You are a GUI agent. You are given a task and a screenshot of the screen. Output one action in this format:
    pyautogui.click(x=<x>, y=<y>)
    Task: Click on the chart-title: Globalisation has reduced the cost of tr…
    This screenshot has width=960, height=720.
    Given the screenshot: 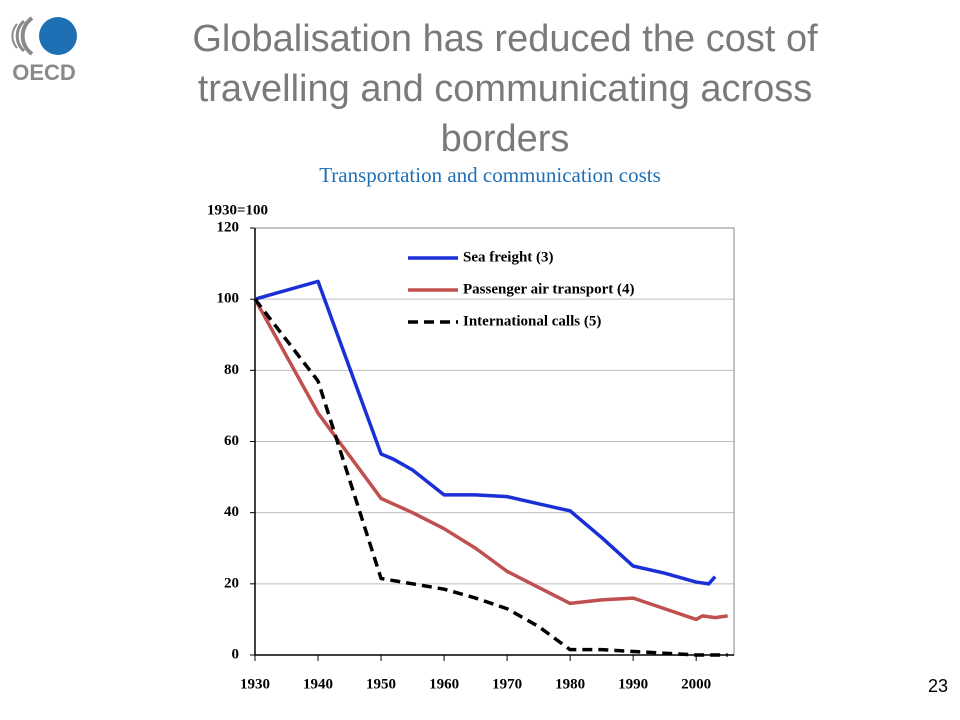 What is the action you would take?
    pyautogui.click(x=505, y=89)
    